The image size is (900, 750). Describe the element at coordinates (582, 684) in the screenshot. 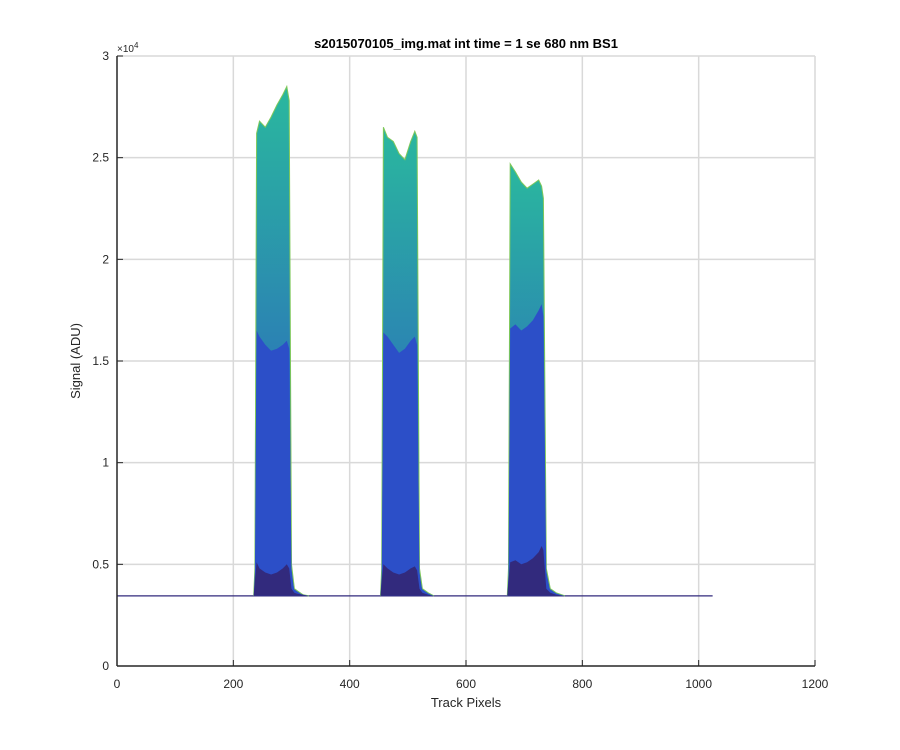

I see `x-tick-label: 800` at that location.